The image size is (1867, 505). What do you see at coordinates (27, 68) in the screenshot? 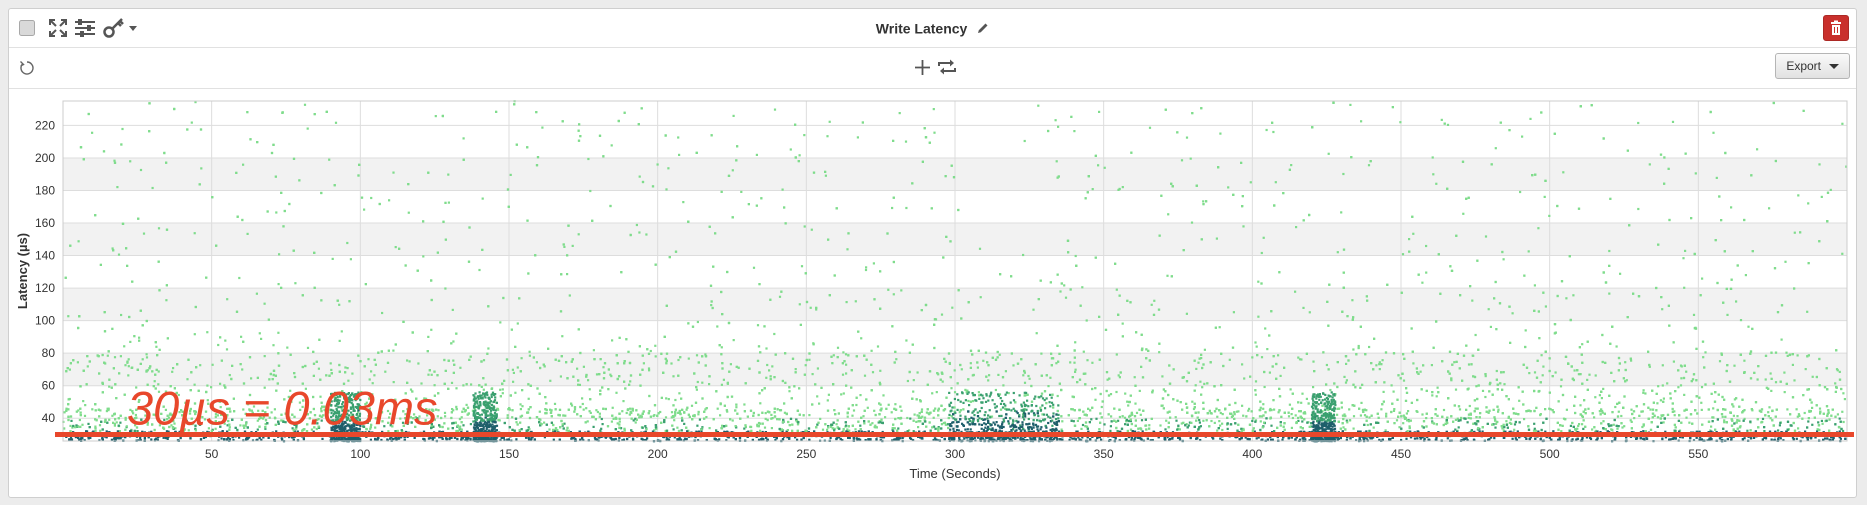
I see `reset-zoom-icon` at bounding box center [27, 68].